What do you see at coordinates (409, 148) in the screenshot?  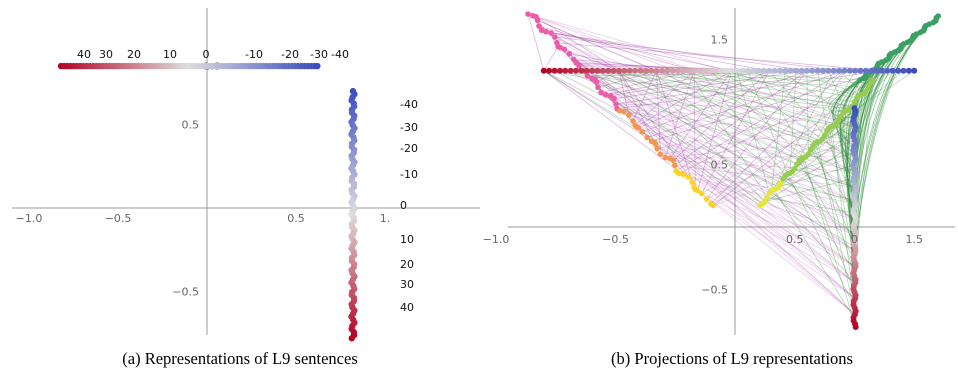 I see `panel-a-vertical-label: -20` at bounding box center [409, 148].